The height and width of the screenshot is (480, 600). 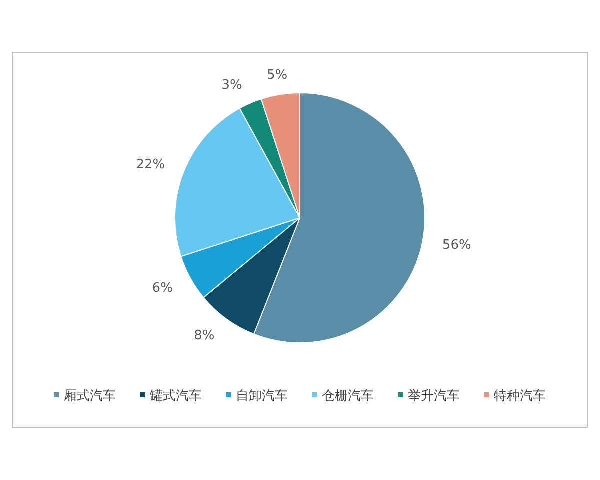 What do you see at coordinates (90, 396) in the screenshot?
I see `legend-label: 厢式汽车` at bounding box center [90, 396].